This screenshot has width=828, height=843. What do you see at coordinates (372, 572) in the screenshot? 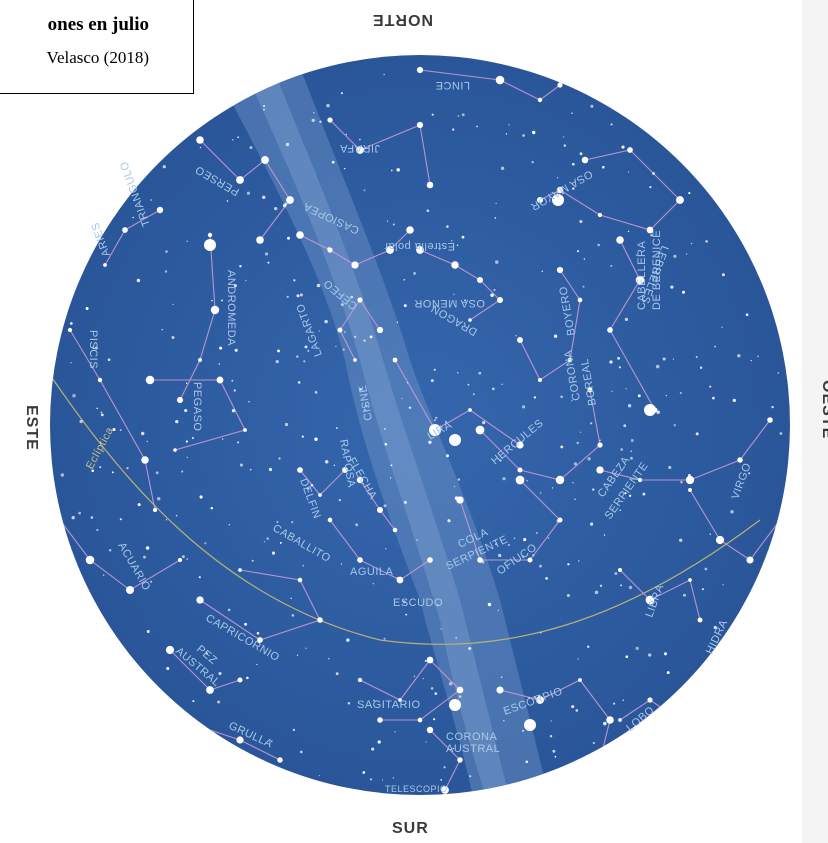
I see `label-aguila: AGUILA` at bounding box center [372, 572].